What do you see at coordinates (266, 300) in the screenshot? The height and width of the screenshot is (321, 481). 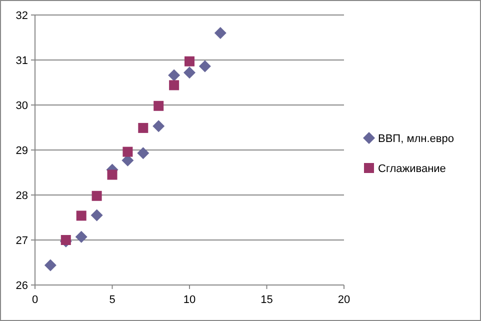 I see `x-tick-label: 15` at bounding box center [266, 300].